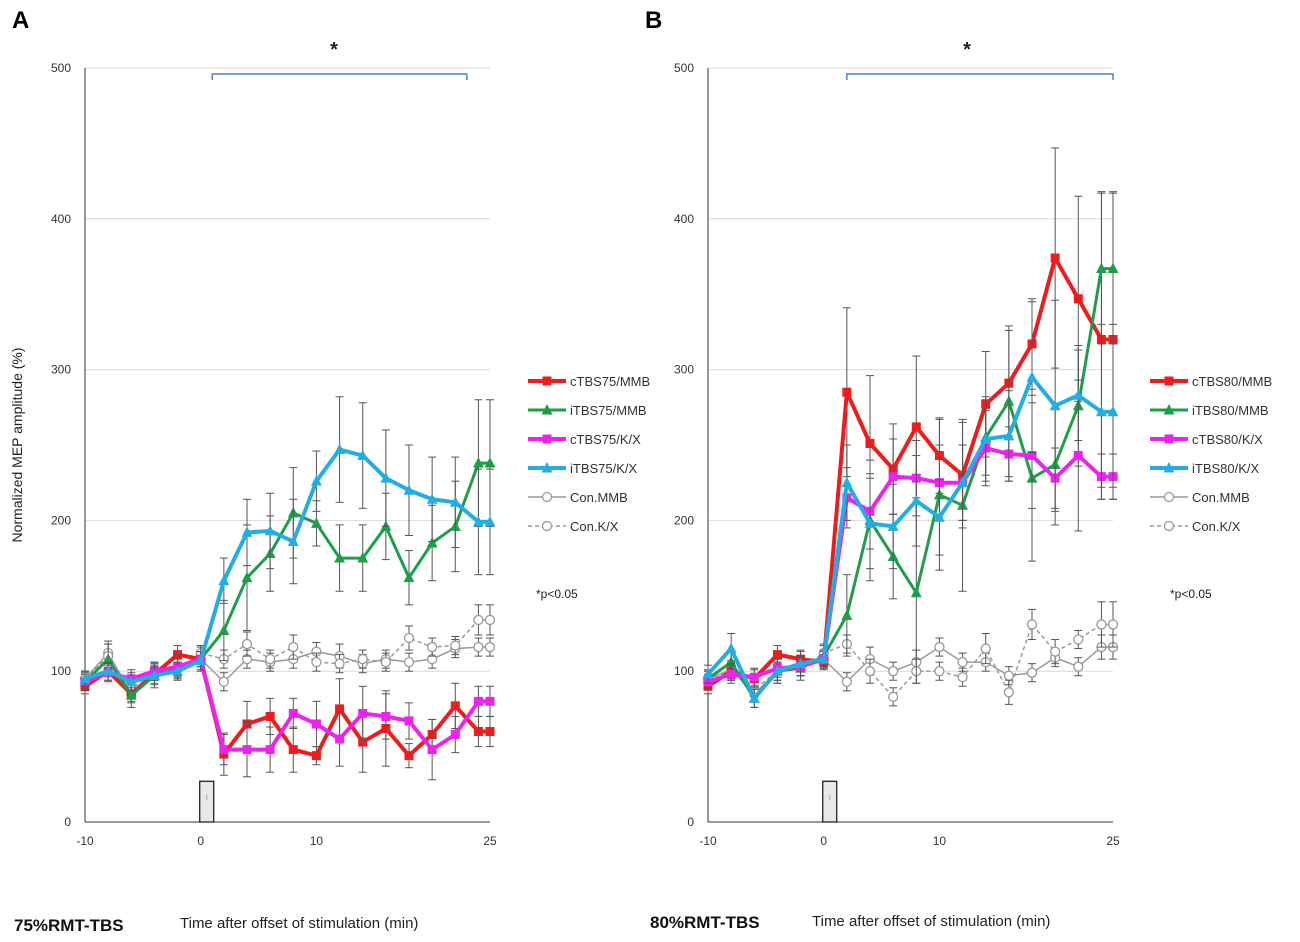 Image resolution: width=1300 pixels, height=942 pixels. What do you see at coordinates (690, 822) in the screenshot?
I see `panel-b-y-tick-label-0: 0` at bounding box center [690, 822].